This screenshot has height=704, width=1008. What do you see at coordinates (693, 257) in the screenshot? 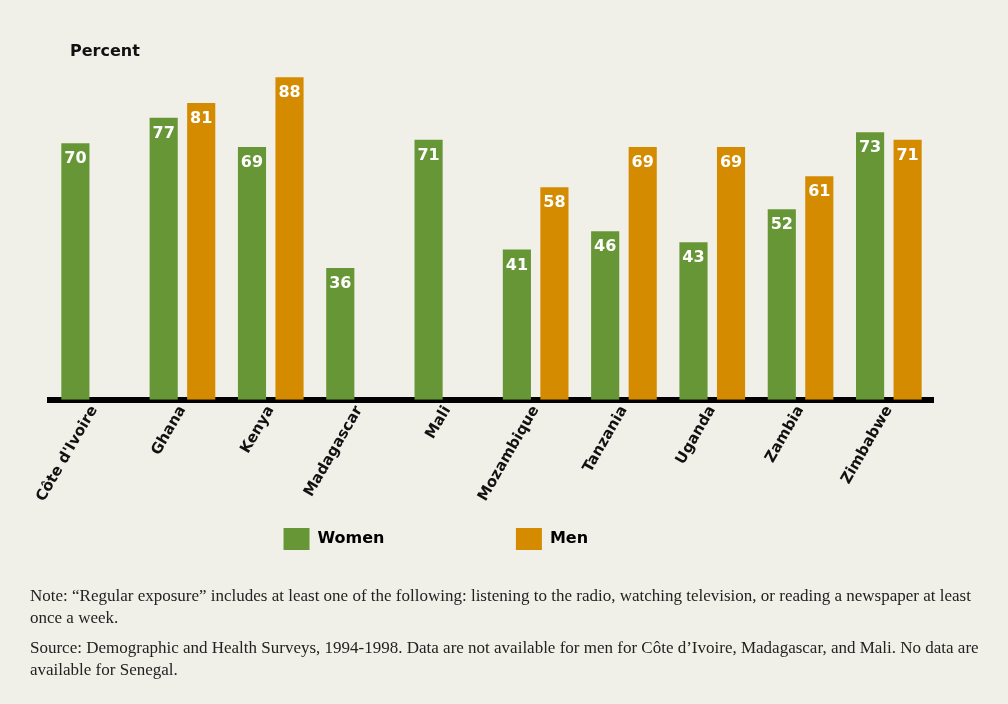
I see `data-label: 43` at bounding box center [693, 257].